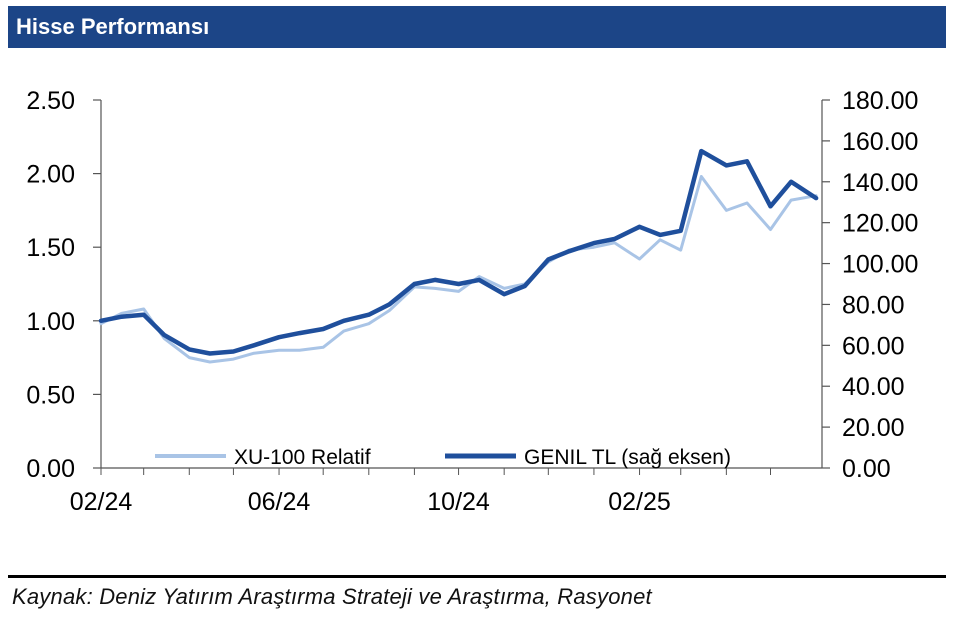 The height and width of the screenshot is (626, 960). Describe the element at coordinates (866, 469) in the screenshot. I see `right-tick-label: 0.00` at that location.